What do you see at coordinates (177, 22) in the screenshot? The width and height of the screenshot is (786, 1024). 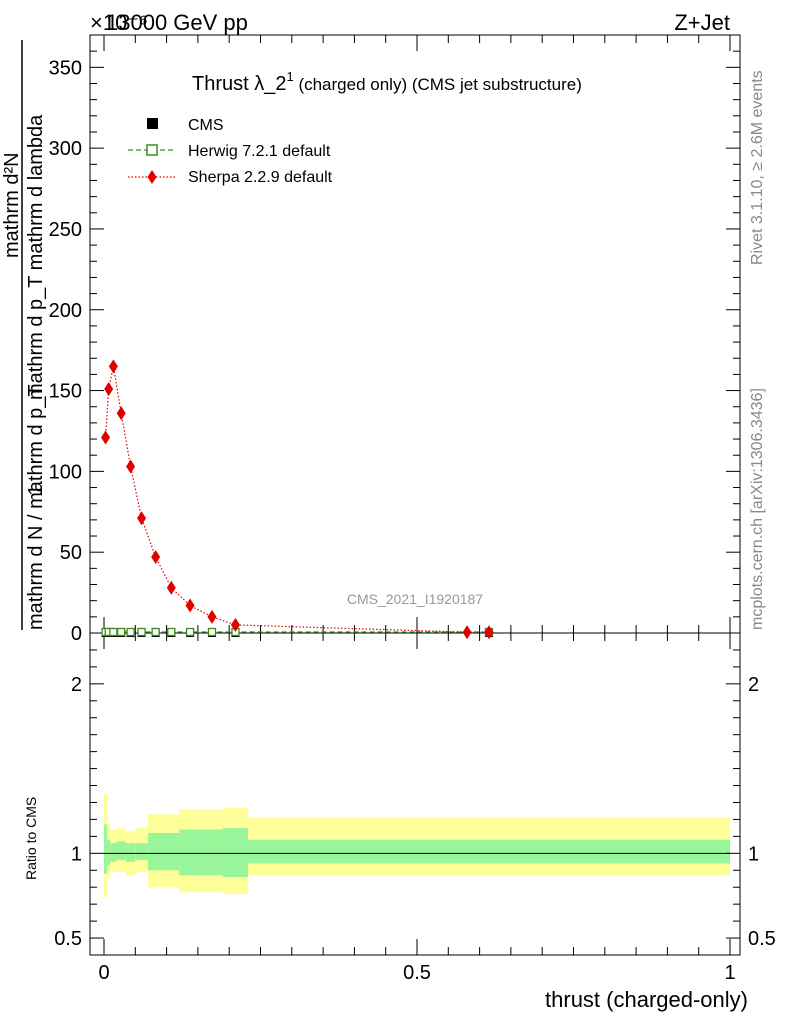 I see `energy-label: 13000 GeV pp` at bounding box center [177, 22].